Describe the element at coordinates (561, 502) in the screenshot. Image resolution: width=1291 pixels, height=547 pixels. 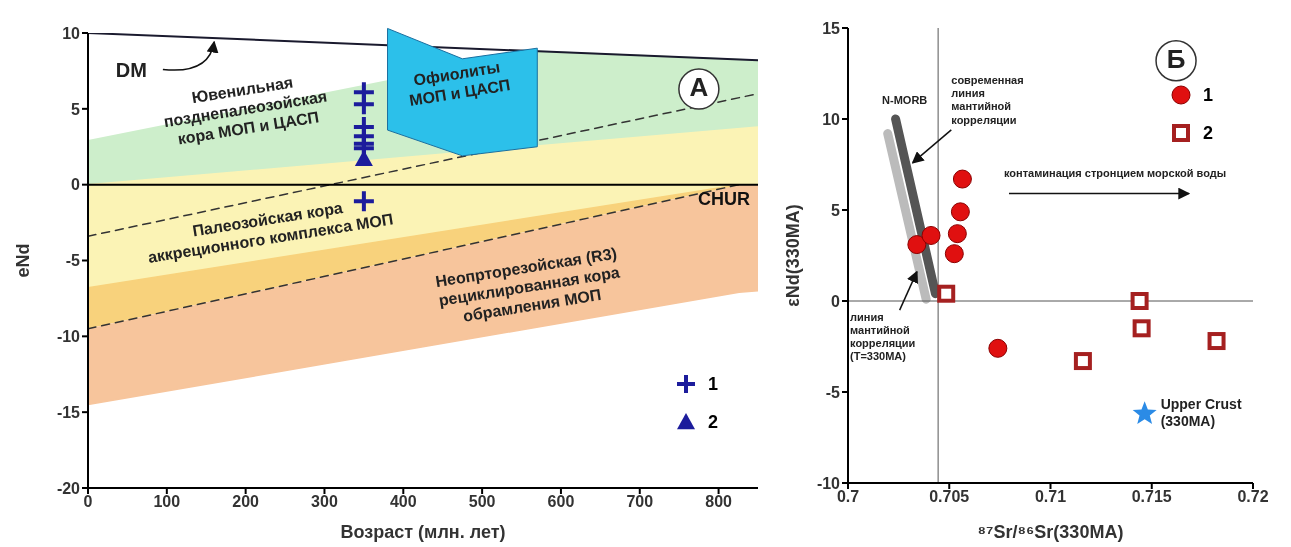
I see `x-tick-label: 600` at that location.